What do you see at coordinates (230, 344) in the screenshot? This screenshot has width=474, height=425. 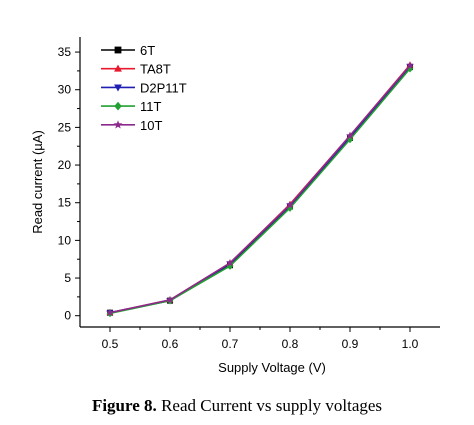 I see `x-tick-label: 0.7` at bounding box center [230, 344].